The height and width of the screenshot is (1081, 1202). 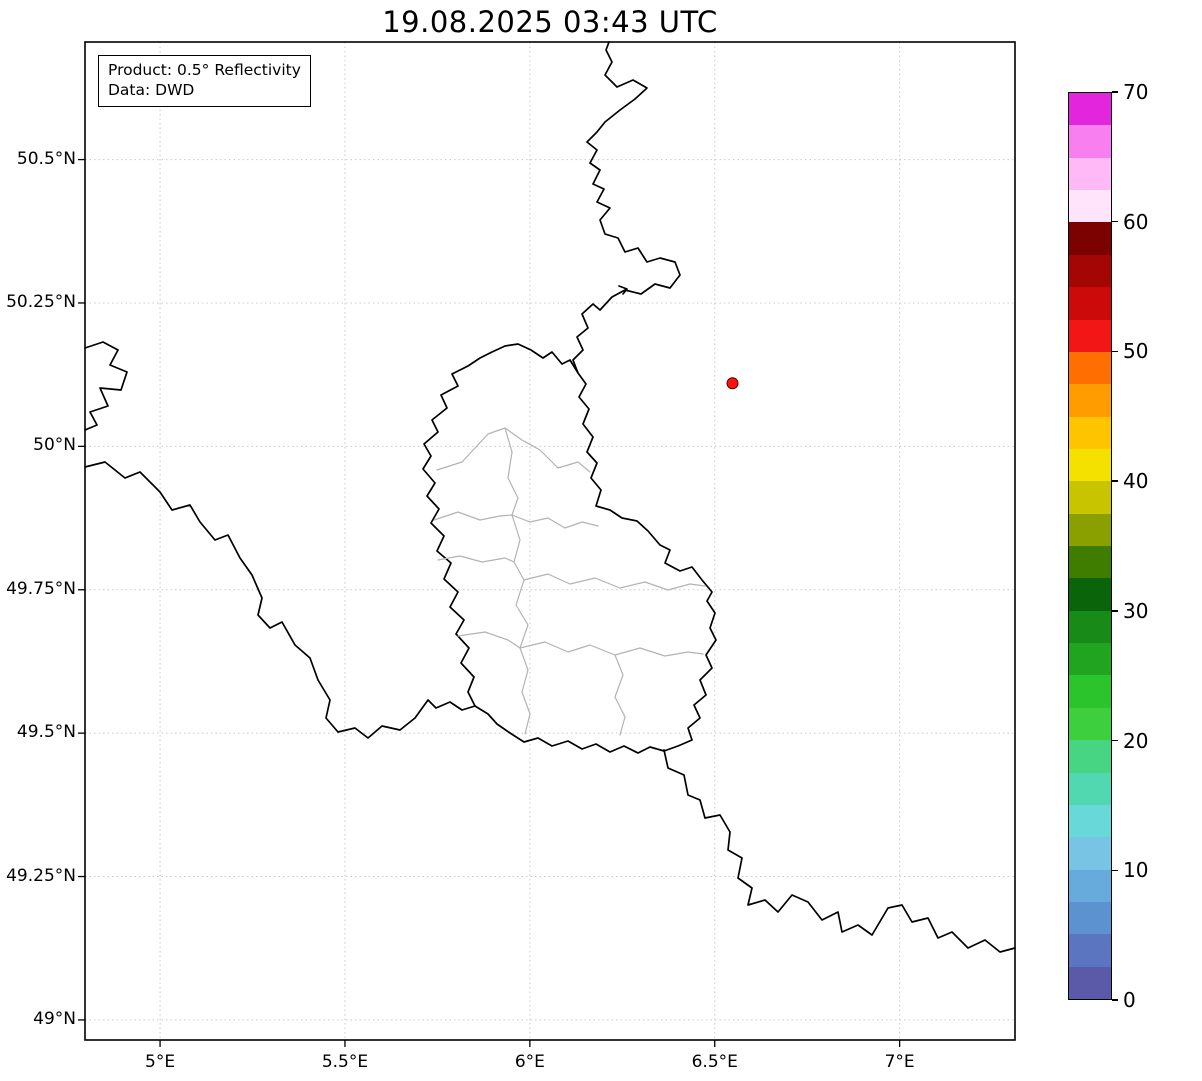 I want to click on product-info-line: Data: DWD, so click(x=151, y=90).